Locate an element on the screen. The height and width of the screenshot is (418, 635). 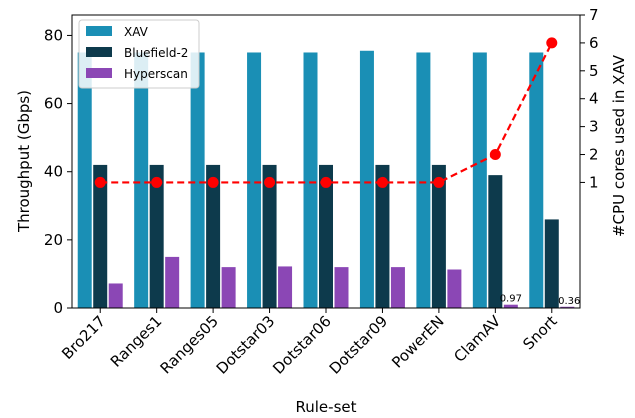
y2-tick-label-6: 7 is located at coordinates (594, 15).